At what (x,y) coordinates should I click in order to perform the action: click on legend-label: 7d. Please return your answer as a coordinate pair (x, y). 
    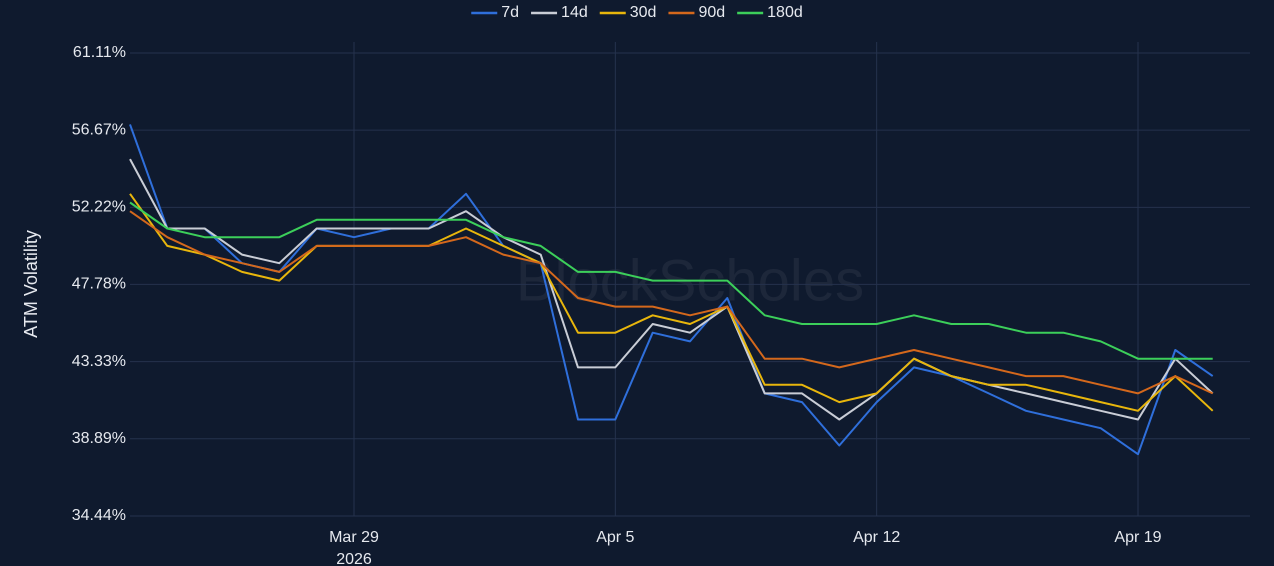
    Looking at the image, I should click on (510, 12).